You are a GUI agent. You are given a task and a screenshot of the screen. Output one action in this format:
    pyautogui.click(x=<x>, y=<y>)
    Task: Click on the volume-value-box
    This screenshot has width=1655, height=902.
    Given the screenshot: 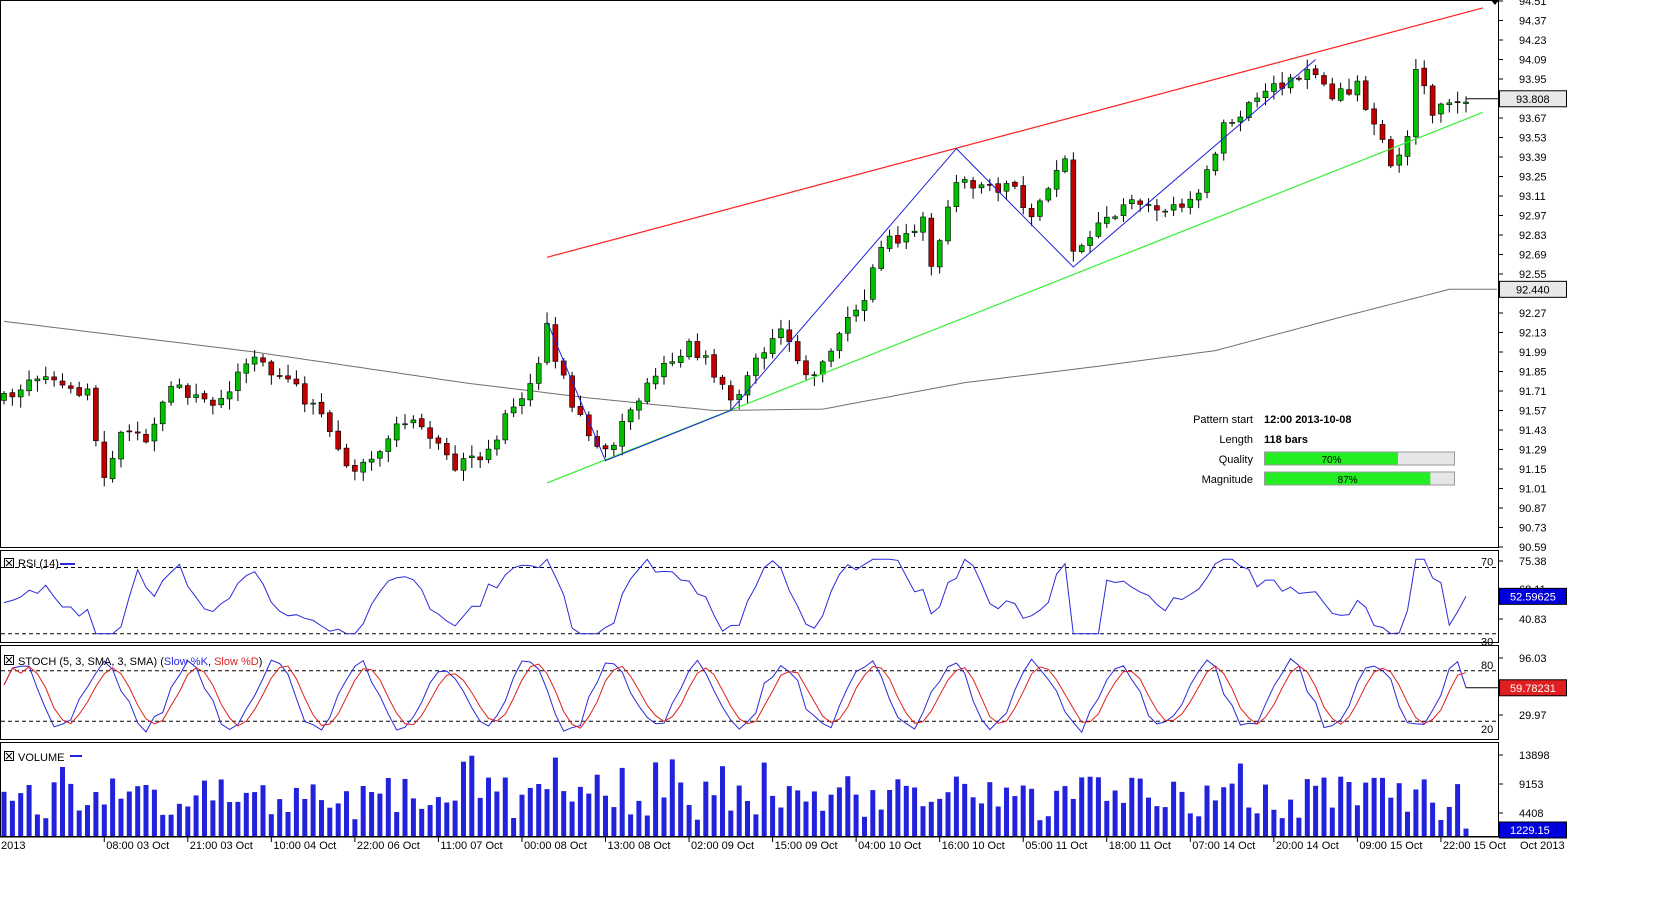 What is the action you would take?
    pyautogui.click(x=1533, y=830)
    